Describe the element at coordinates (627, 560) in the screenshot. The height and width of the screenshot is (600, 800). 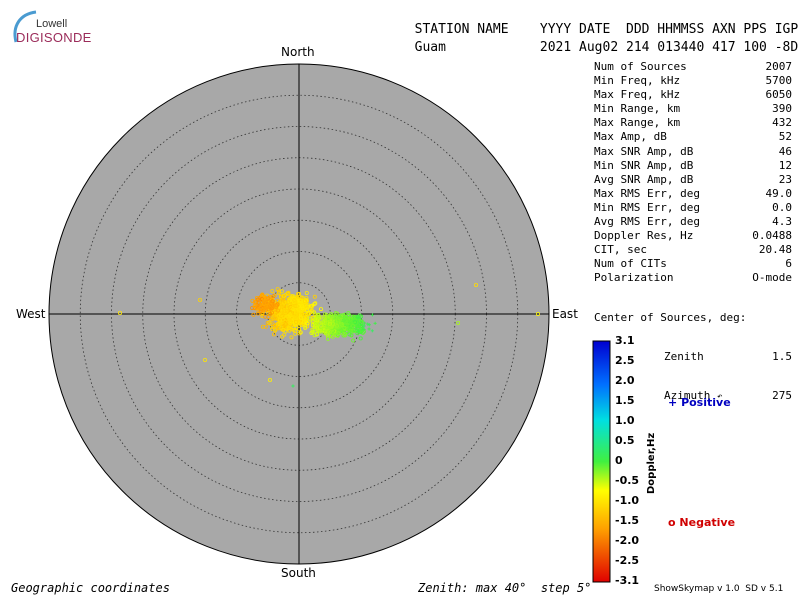
I see `colorbar-tick-label: -2.5` at that location.